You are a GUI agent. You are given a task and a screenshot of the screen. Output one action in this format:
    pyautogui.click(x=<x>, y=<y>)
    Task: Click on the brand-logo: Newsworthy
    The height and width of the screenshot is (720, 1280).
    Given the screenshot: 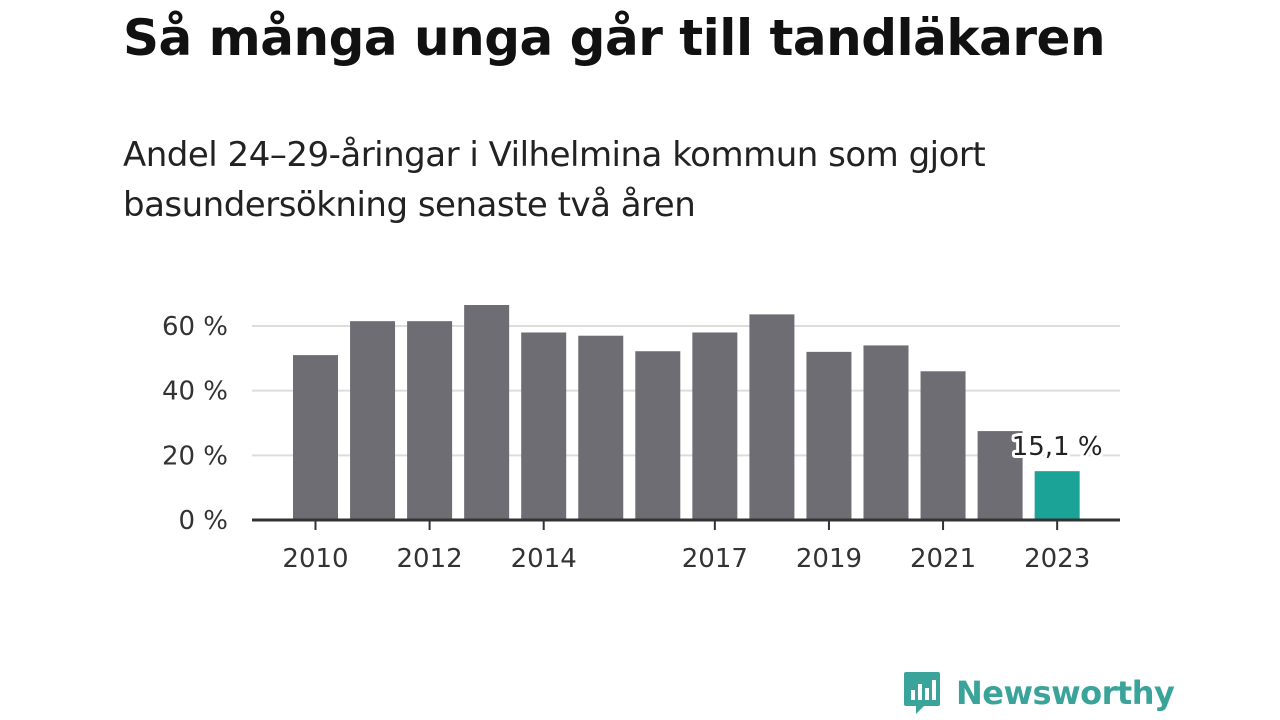 What is the action you would take?
    pyautogui.click(x=1038, y=693)
    